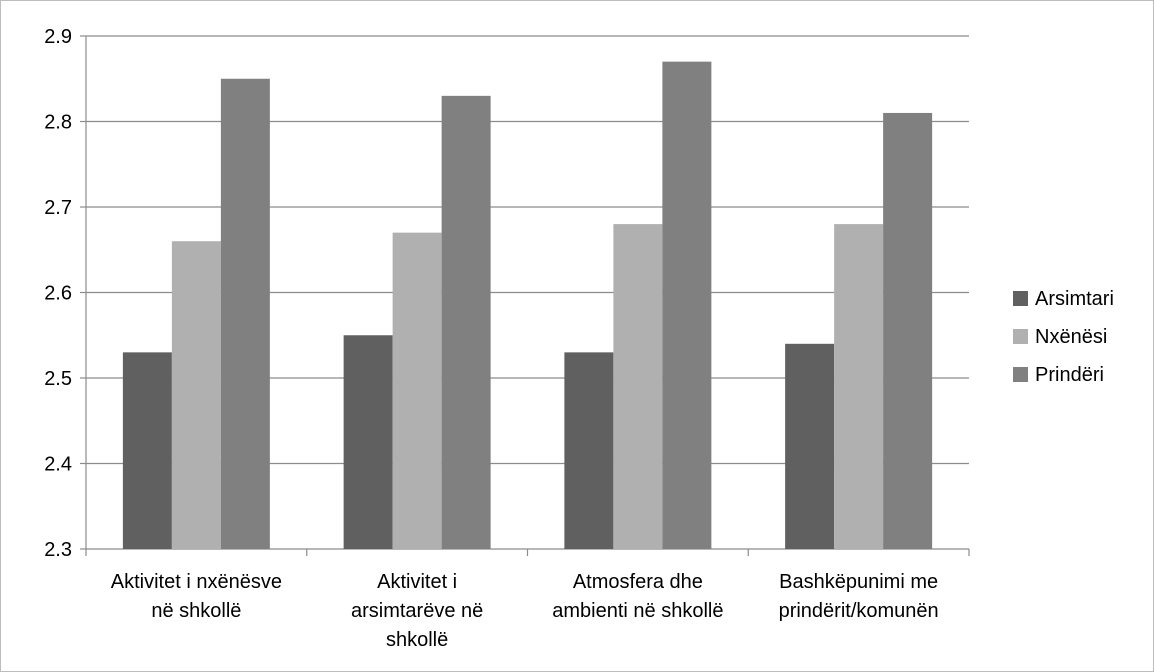 Image resolution: width=1154 pixels, height=672 pixels. Describe the element at coordinates (58, 123) in the screenshot. I see `y-tick-label: 2.8` at that location.